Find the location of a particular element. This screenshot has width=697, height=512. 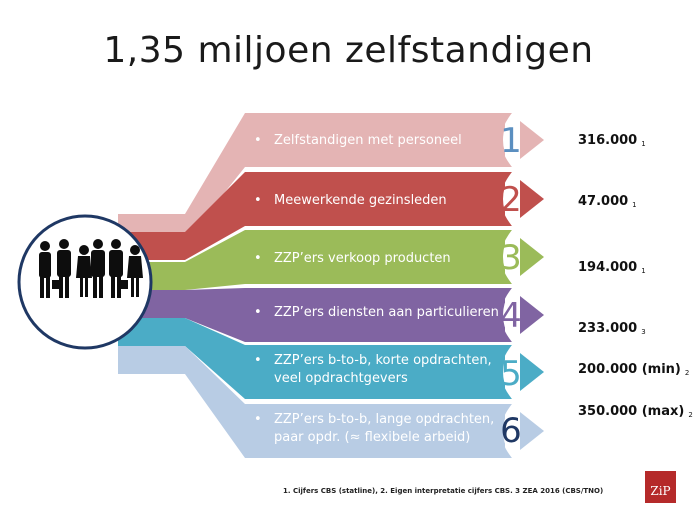

zip-logo: ZiP is located at coordinates (660, 487).